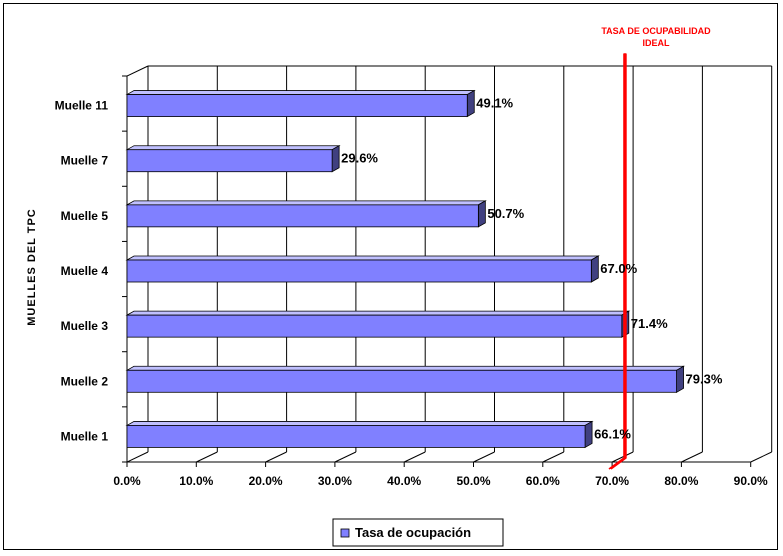 The height and width of the screenshot is (556, 783). What do you see at coordinates (704, 378) in the screenshot?
I see `data-label-1: 79.3%` at bounding box center [704, 378].